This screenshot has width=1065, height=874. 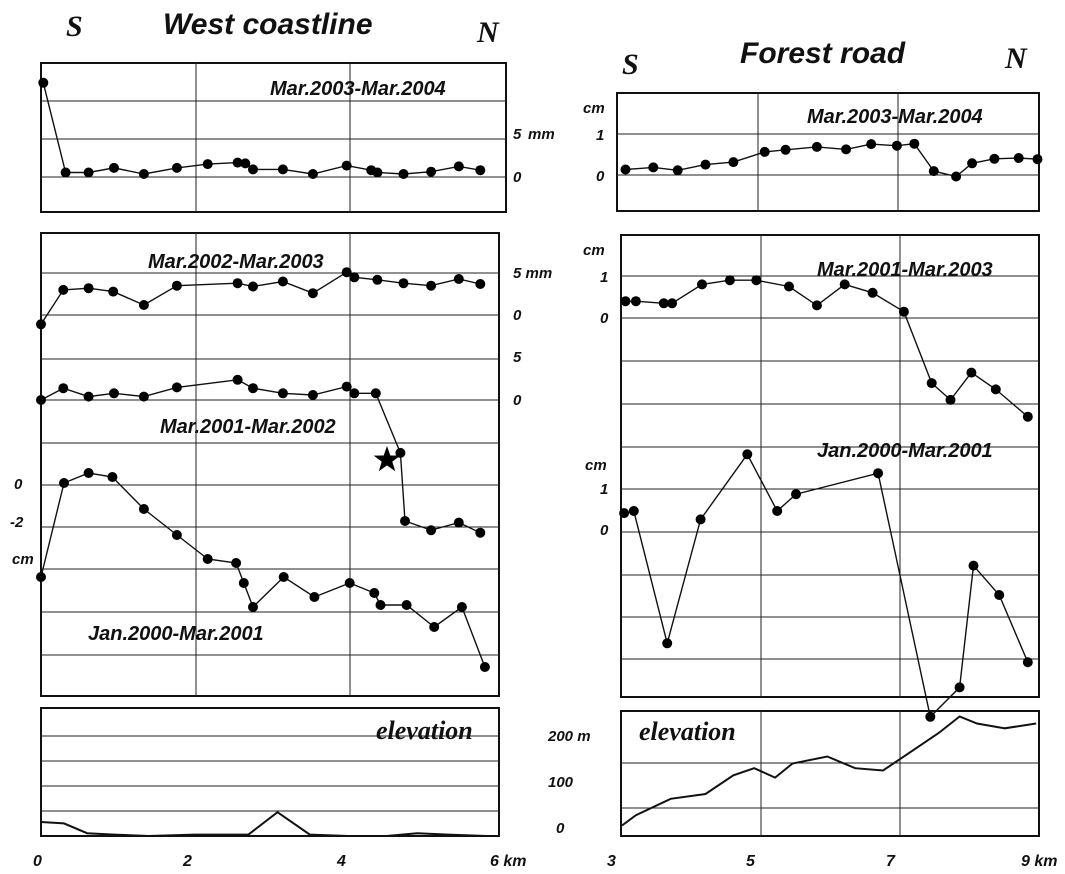 I want to click on tick-label: 5, so click(x=517, y=357).